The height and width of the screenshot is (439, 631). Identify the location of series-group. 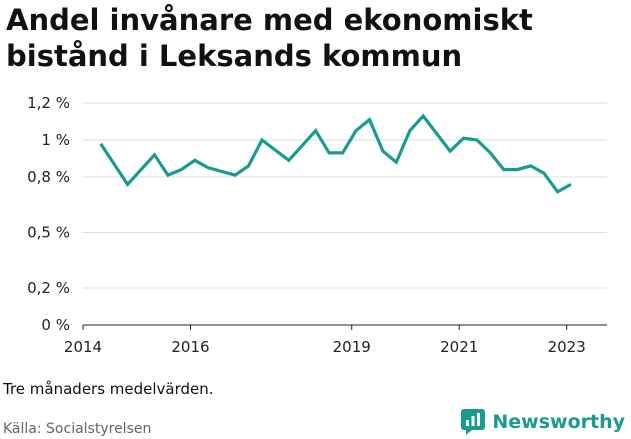
(335, 153).